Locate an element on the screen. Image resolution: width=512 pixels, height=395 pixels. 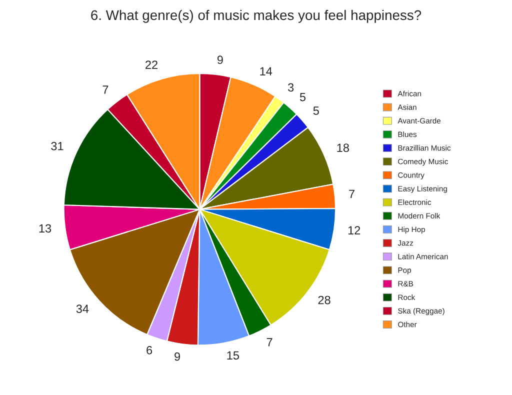
data-label: 15 is located at coordinates (233, 355).